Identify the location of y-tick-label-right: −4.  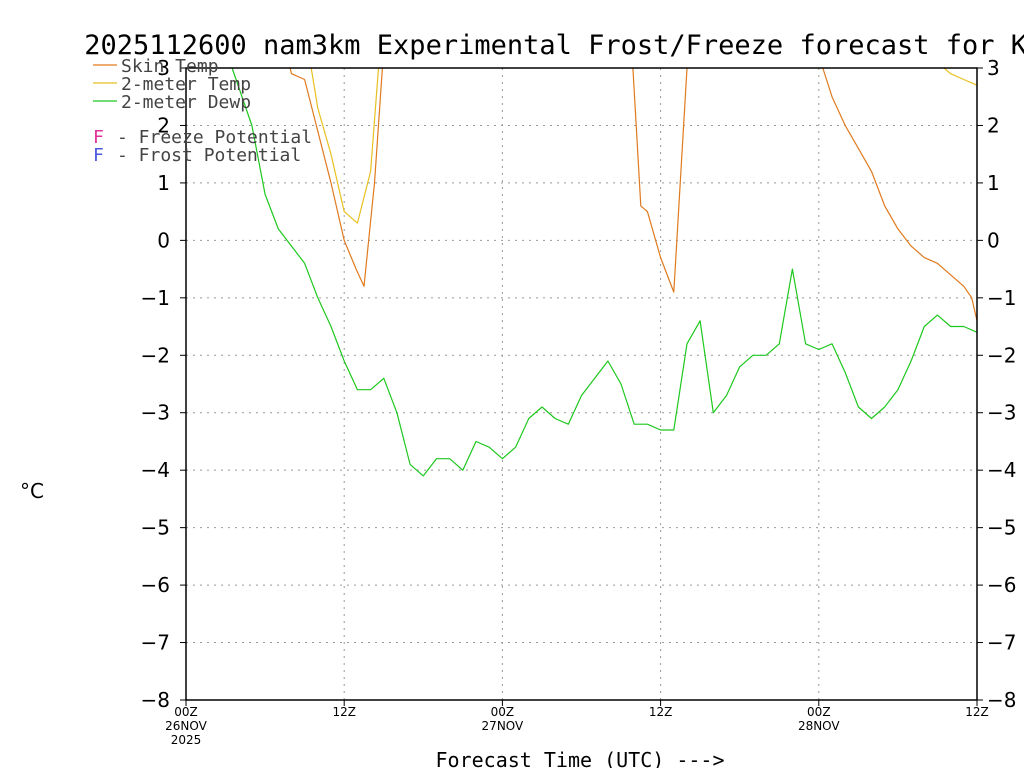
(1001, 470).